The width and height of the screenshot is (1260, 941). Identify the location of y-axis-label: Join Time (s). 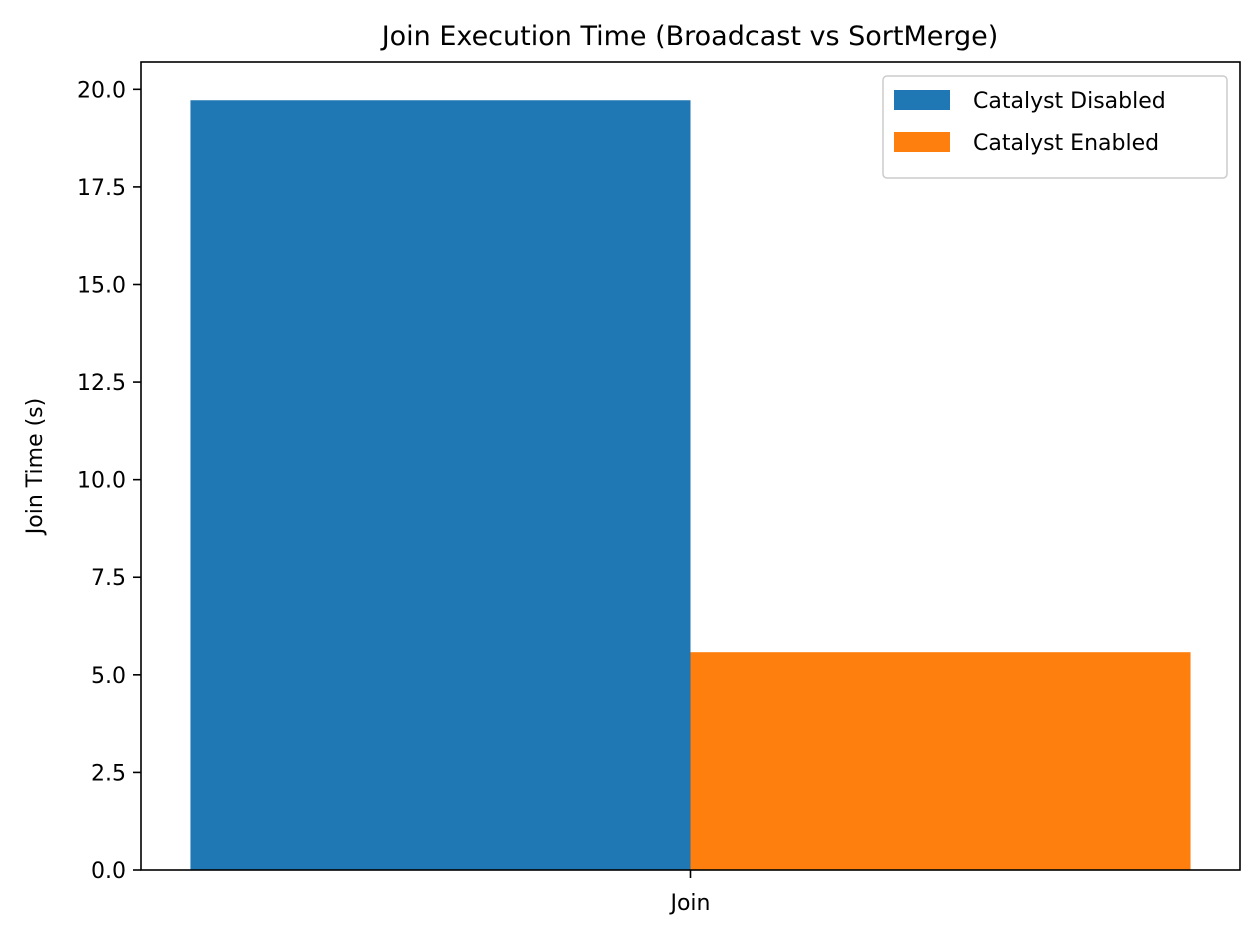
(35, 467).